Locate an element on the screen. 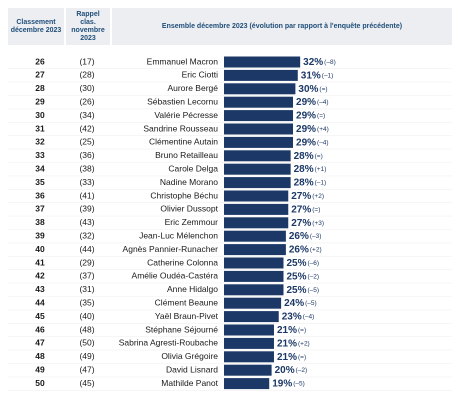 Image resolution: width=459 pixels, height=405 pixels. value-label-group: 28%(+1) is located at coordinates (310, 169).